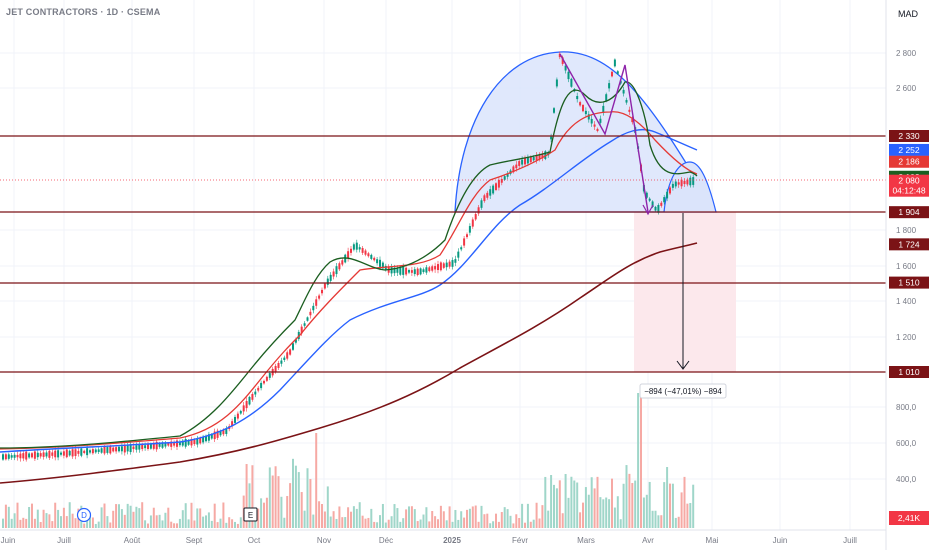 The width and height of the screenshot is (932, 550). Describe the element at coordinates (8, 540) in the screenshot. I see `svg-text: Juin` at that location.